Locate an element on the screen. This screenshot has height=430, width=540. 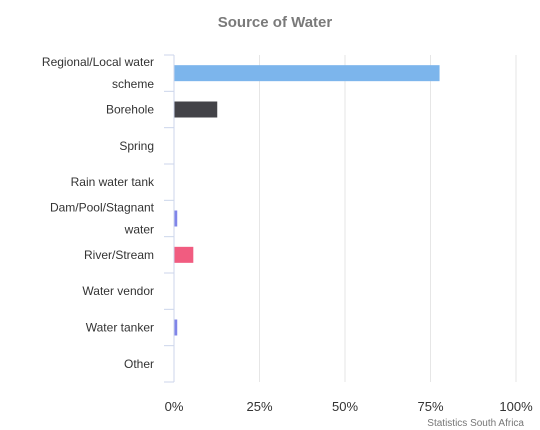
category-label: Water tanker is located at coordinates (120, 328).